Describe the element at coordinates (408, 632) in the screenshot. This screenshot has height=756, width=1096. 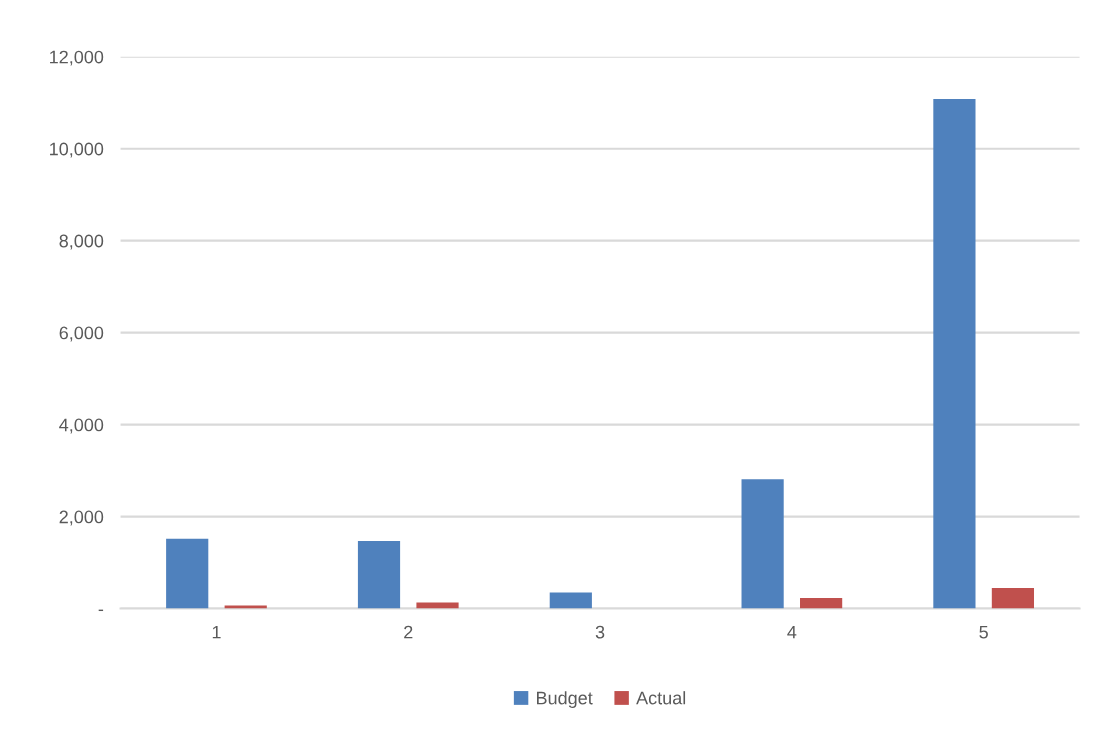
I see `x-tick-label: 2` at that location.